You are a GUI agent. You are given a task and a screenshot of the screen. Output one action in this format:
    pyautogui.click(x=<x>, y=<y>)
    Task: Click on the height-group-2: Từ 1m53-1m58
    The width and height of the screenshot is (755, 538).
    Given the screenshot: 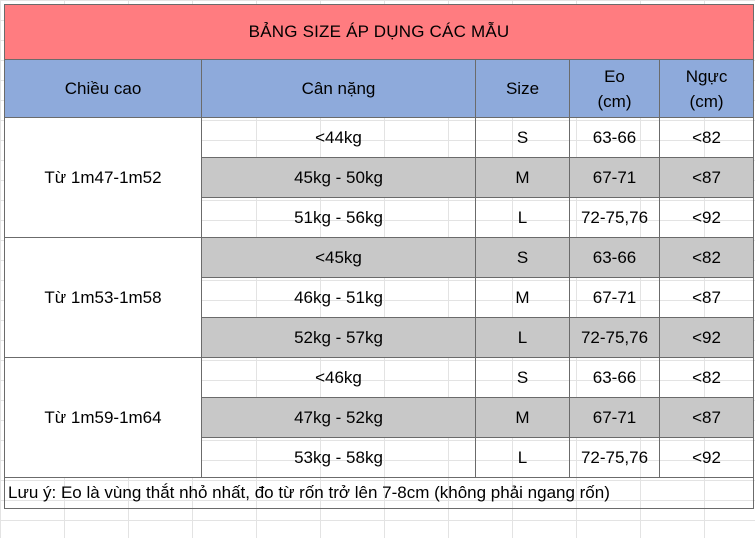 What is the action you would take?
    pyautogui.click(x=103, y=297)
    